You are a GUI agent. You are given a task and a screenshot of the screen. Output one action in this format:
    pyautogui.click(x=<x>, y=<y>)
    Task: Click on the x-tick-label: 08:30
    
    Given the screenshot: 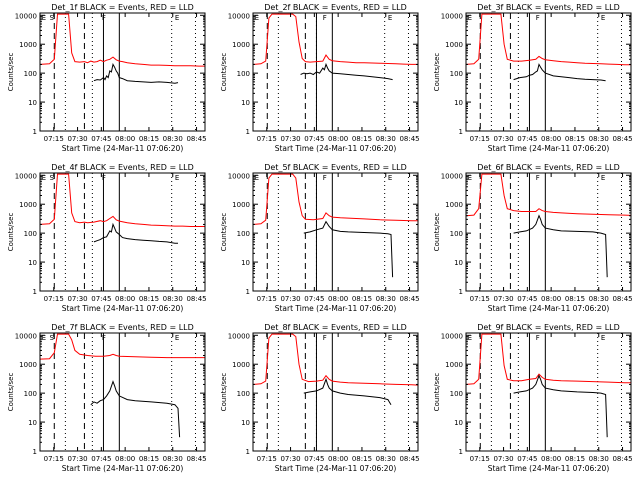 What is the action you would take?
    pyautogui.click(x=599, y=459)
    